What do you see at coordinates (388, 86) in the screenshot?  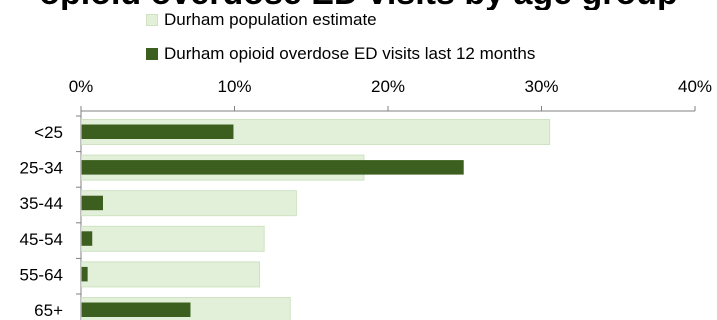 I see `x-tick-label: 20%` at bounding box center [388, 86].